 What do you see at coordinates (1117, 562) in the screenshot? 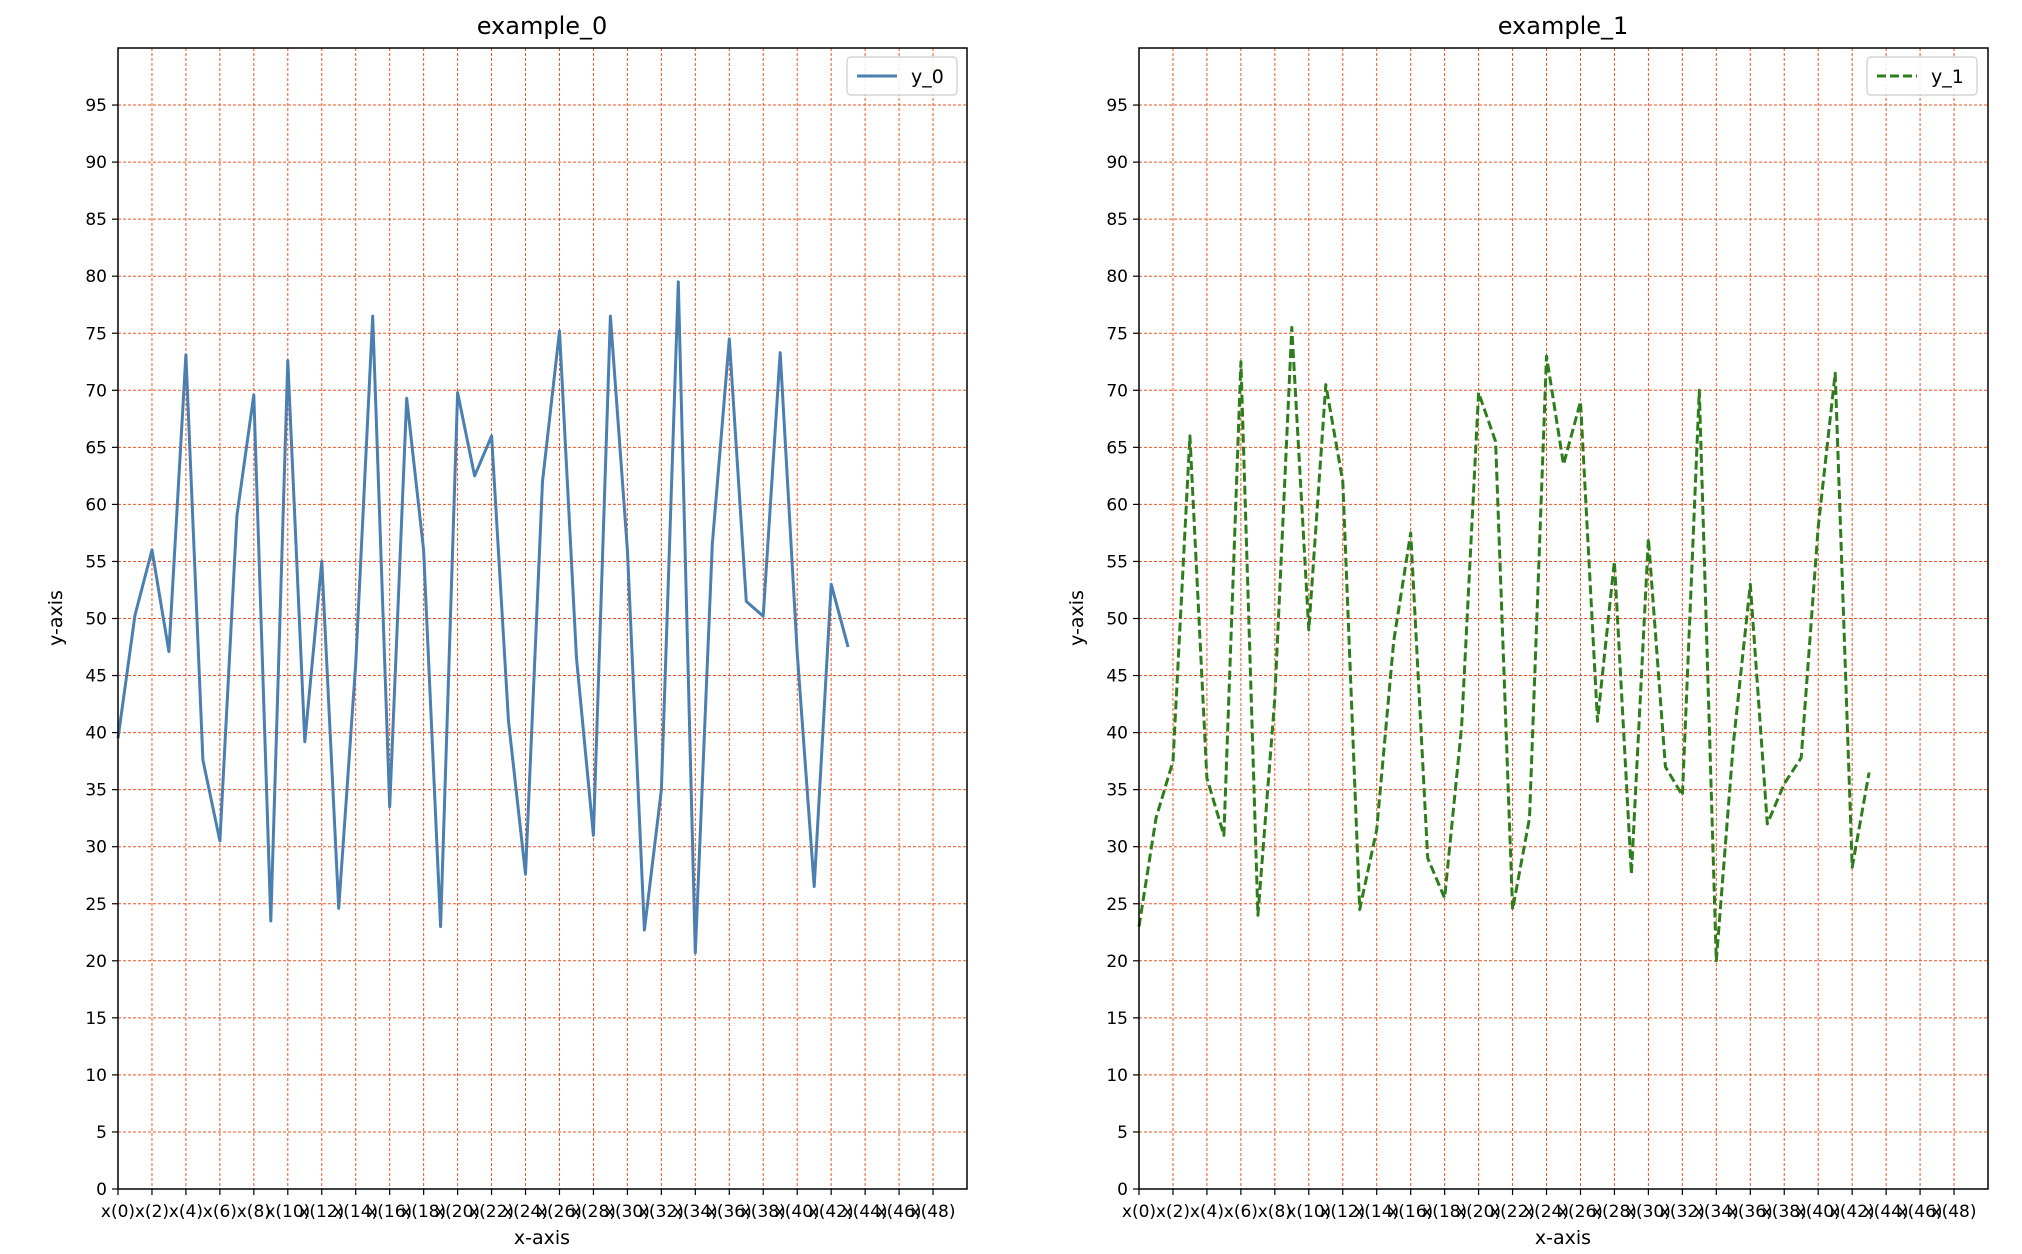
I see `y-tick-label: 55` at bounding box center [1117, 562].